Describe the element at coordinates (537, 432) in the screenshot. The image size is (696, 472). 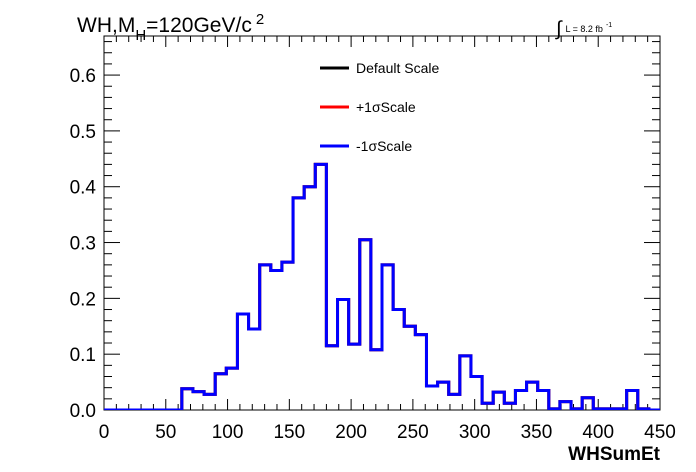
I see `x-tick-label: 350` at that location.